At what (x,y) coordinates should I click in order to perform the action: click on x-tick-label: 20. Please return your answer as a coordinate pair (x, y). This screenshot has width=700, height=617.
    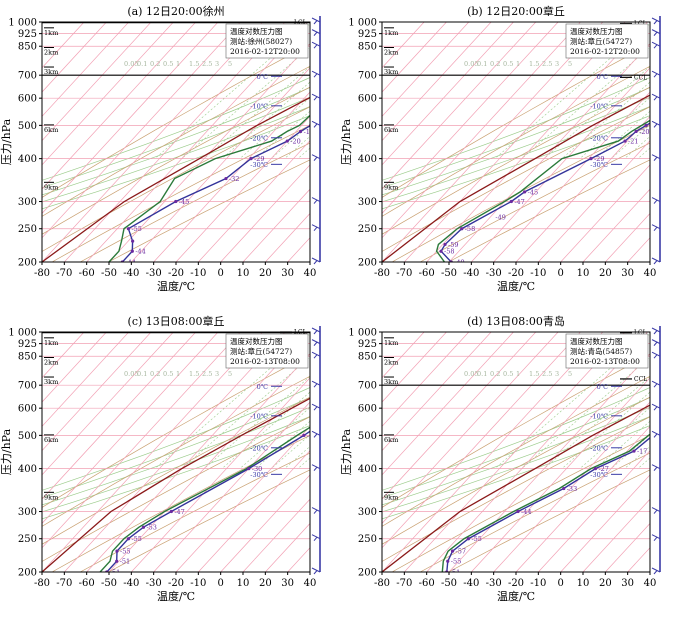
    Looking at the image, I should click on (265, 583).